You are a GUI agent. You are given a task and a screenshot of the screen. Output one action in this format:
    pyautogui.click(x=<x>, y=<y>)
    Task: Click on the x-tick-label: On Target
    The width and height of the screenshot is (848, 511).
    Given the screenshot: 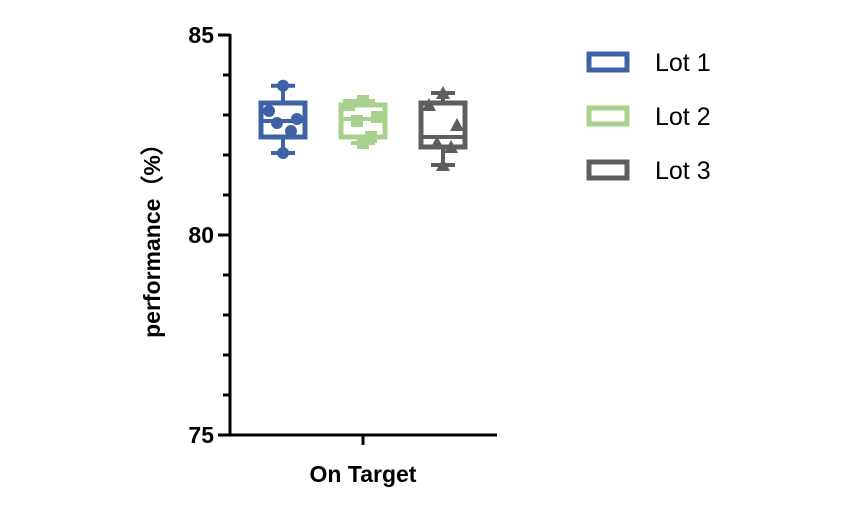 What is the action you would take?
    pyautogui.click(x=363, y=474)
    